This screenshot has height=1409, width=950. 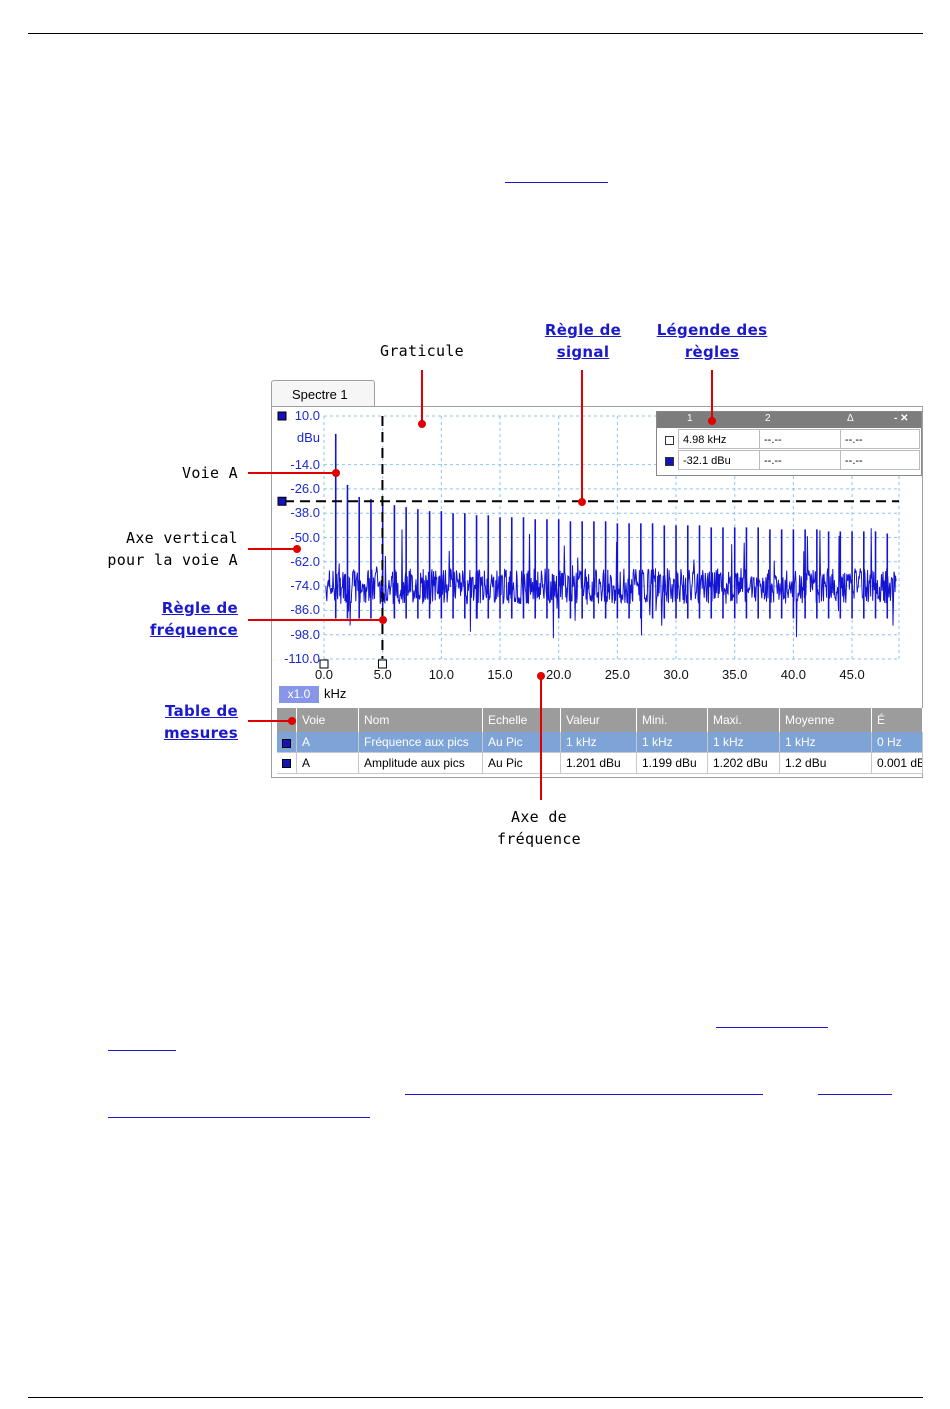 What do you see at coordinates (305, 561) in the screenshot?
I see `y-tick-label: -62.0` at bounding box center [305, 561].